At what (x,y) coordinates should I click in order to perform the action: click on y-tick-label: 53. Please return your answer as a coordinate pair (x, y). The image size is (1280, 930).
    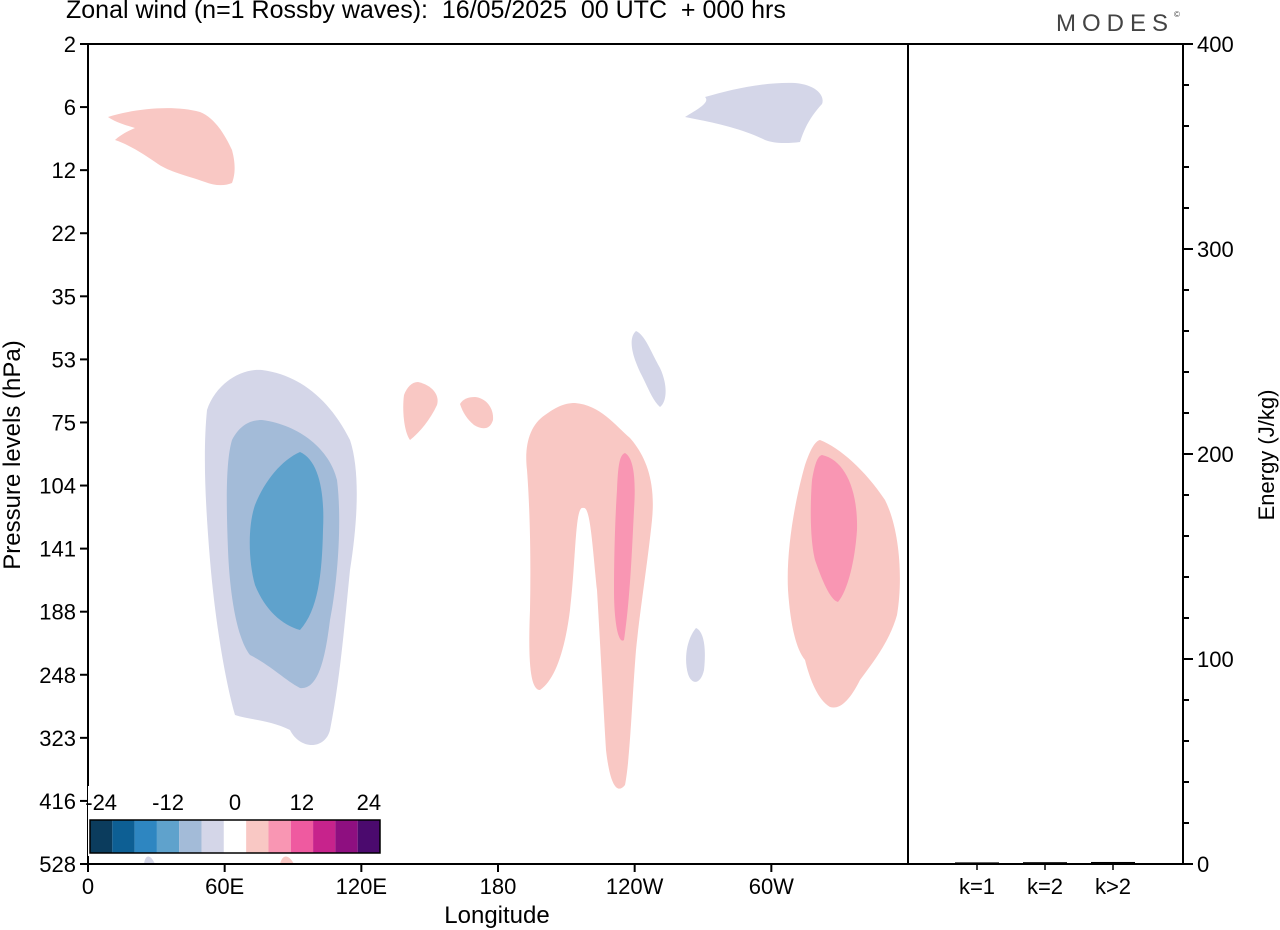
    Looking at the image, I should click on (64, 359).